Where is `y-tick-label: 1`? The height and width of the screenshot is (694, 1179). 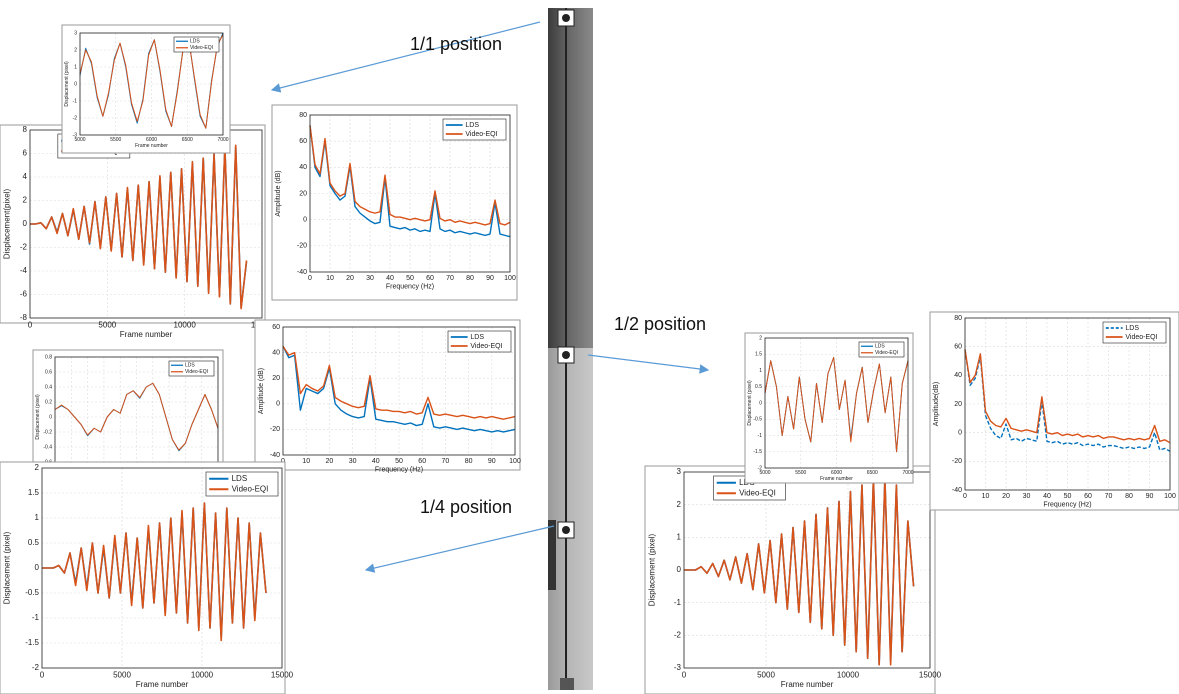
y-tick-label: 1 is located at coordinates (760, 371).